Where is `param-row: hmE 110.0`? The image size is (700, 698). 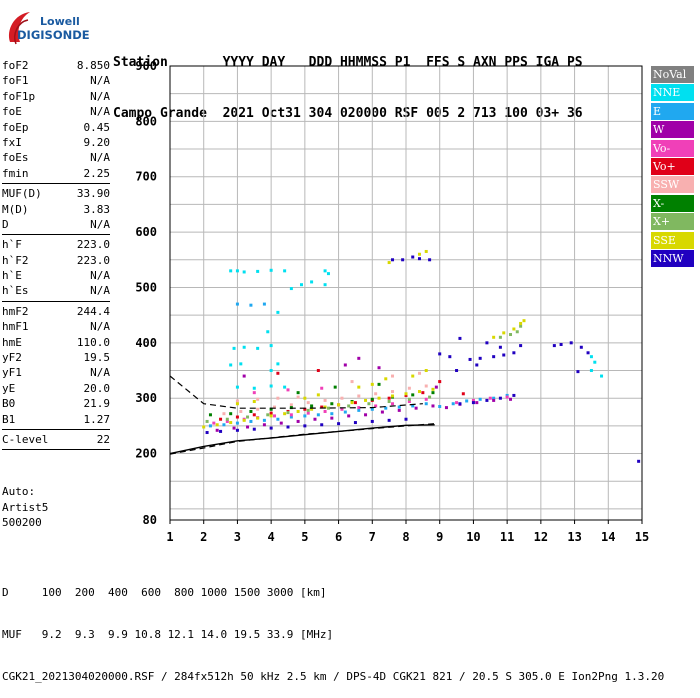 param-row: hmE 110.0 is located at coordinates (56, 342).